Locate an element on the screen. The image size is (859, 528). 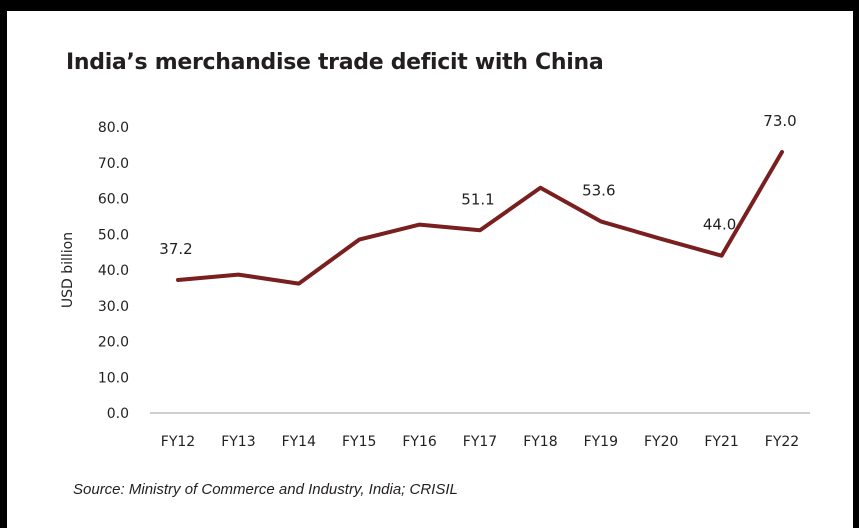
data-label: 73.0 is located at coordinates (779, 121).